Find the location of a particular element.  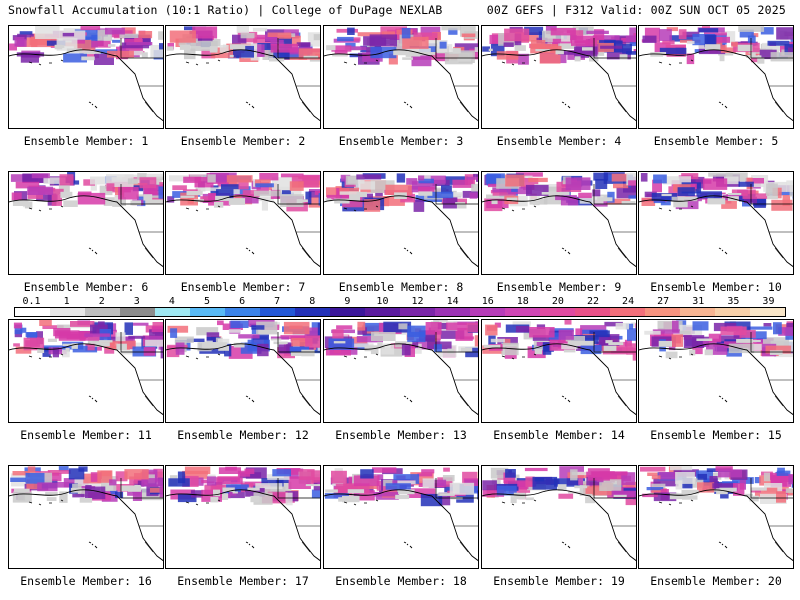

ensemble-member-label: Ensemble Member: 16 is located at coordinates (86, 581).